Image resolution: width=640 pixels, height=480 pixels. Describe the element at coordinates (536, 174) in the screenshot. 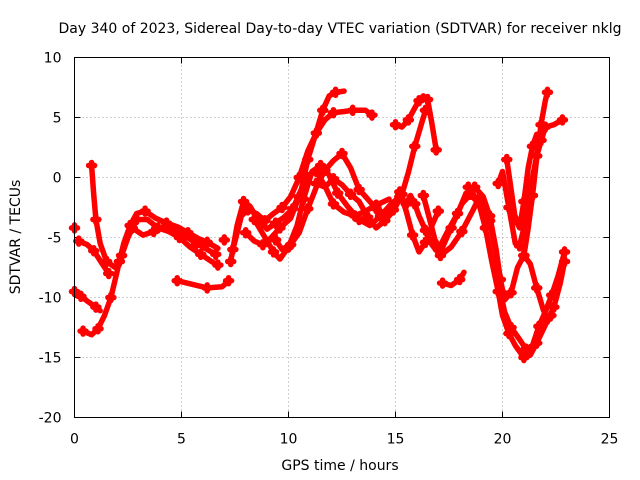

I see `series-track-s` at that location.